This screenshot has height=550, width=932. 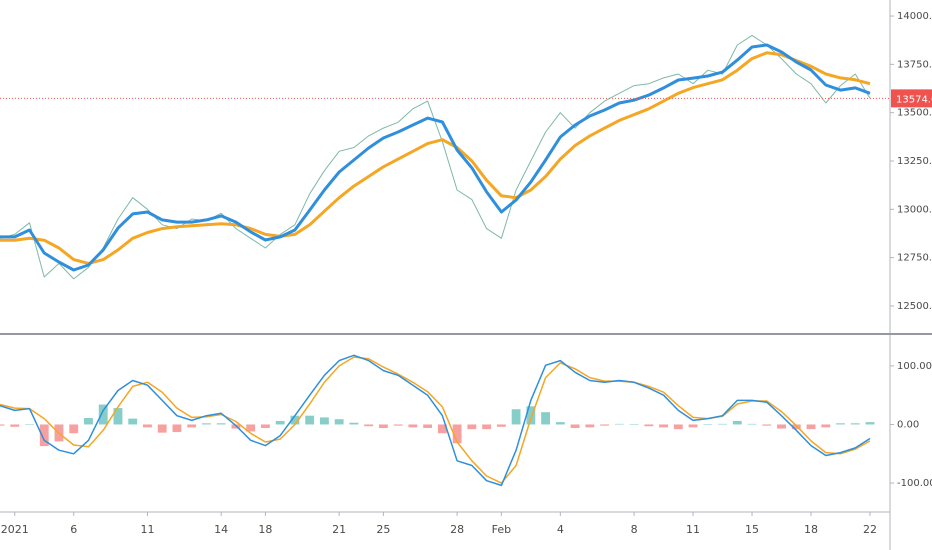 I want to click on y-tick-label: 13000.00, so click(x=914, y=209).